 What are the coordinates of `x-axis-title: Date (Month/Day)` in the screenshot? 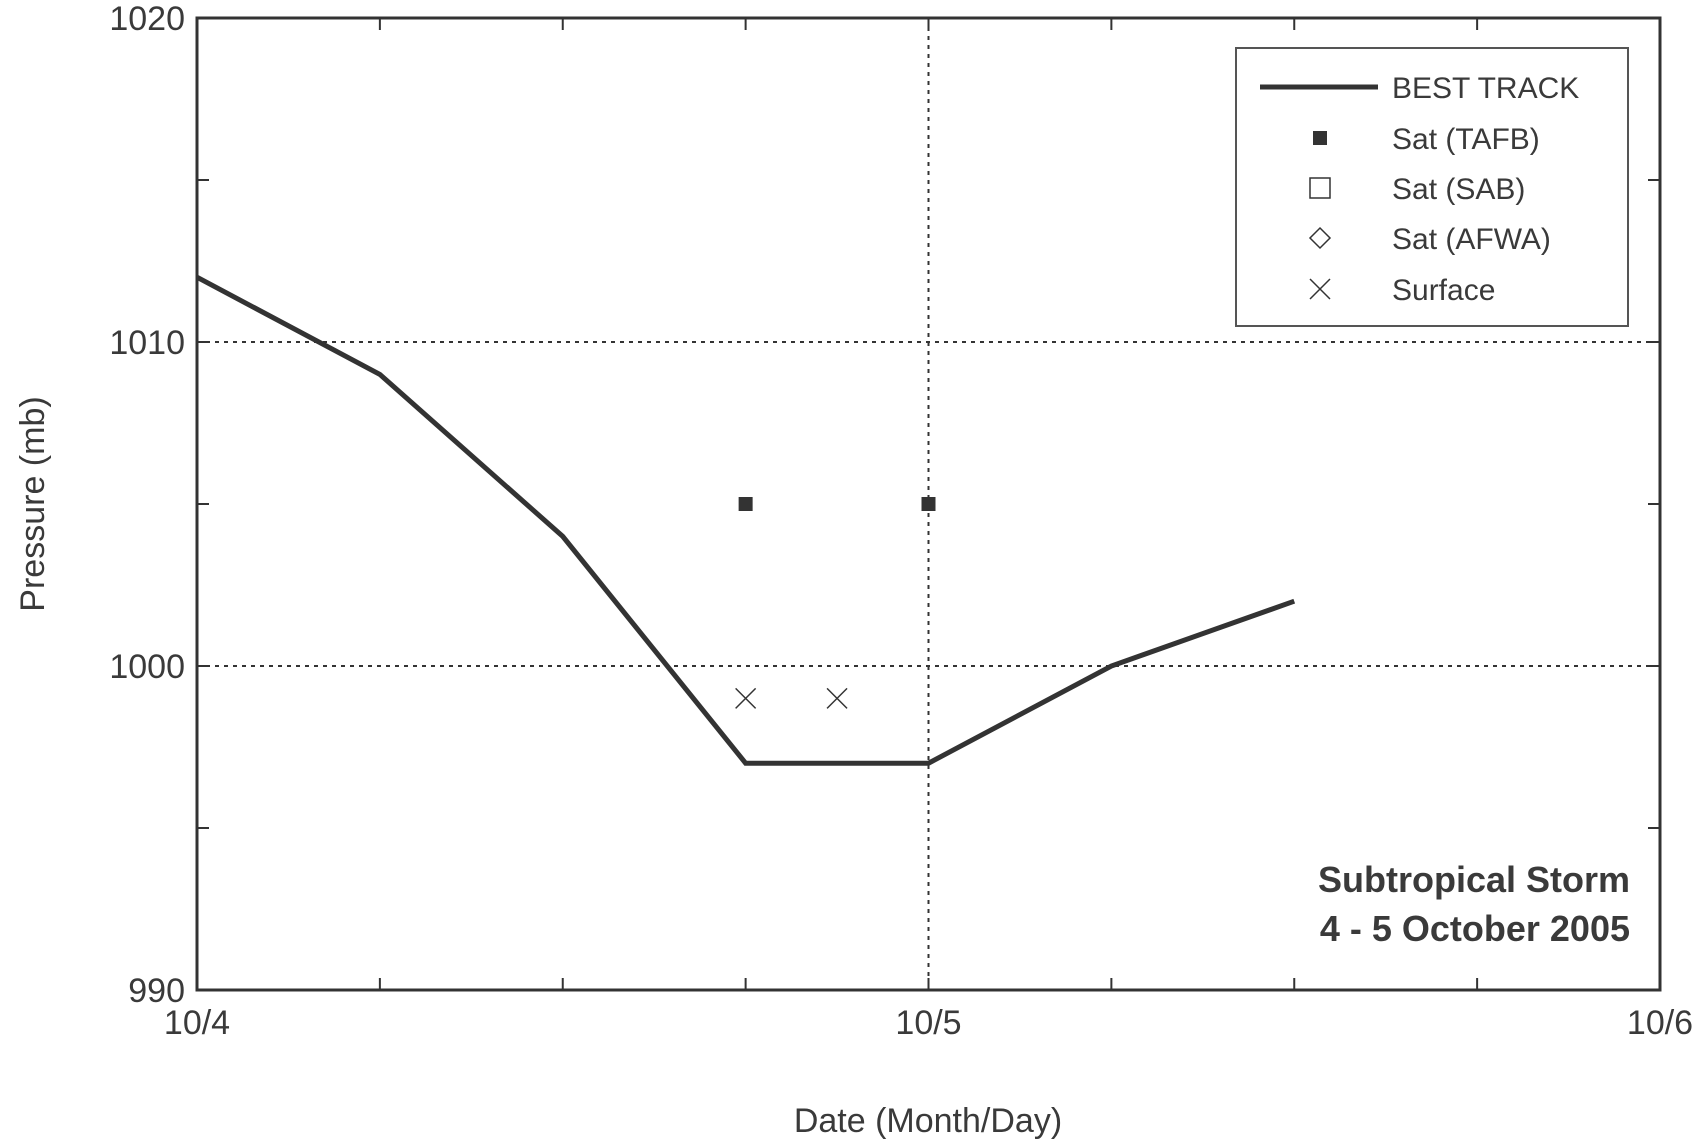 It's located at (928, 1121).